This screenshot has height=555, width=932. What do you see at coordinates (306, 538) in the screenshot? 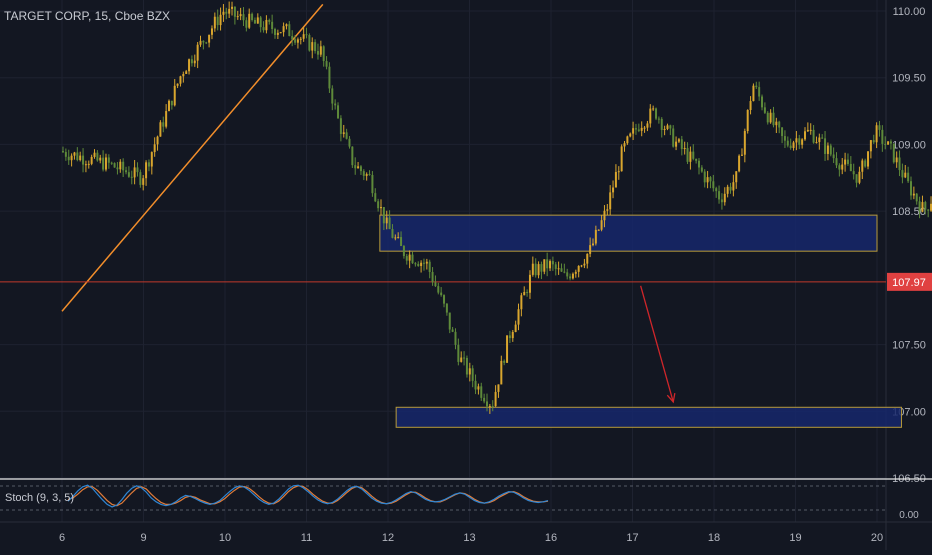
I see `x-tick-label: 11` at bounding box center [306, 538].